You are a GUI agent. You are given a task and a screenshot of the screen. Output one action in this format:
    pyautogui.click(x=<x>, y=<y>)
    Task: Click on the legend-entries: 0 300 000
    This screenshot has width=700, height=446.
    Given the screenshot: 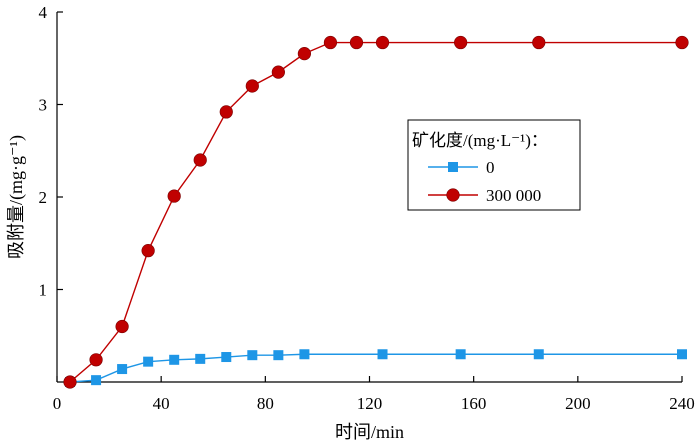 What is the action you would take?
    pyautogui.click(x=484, y=181)
    